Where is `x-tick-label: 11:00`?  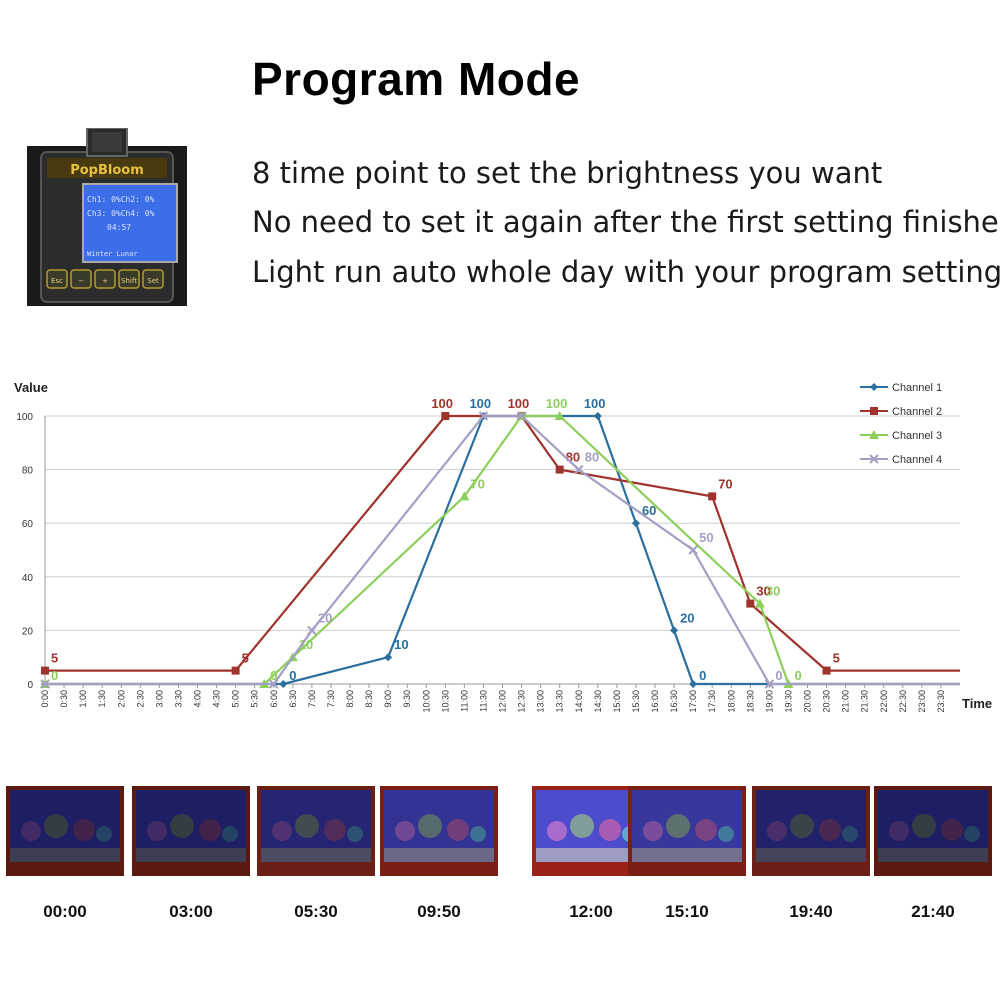 x-tick-label: 11:00 is located at coordinates (464, 701).